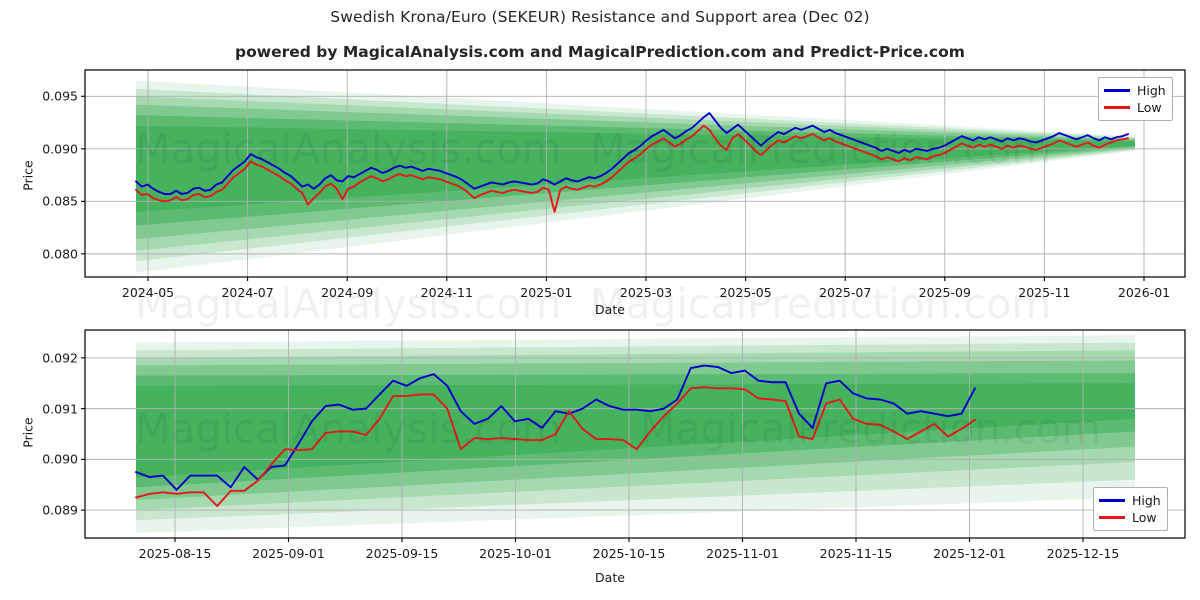 The image size is (1200, 600). What do you see at coordinates (745, 292) in the screenshot?
I see `xtick-label: 2025-05` at bounding box center [745, 292].